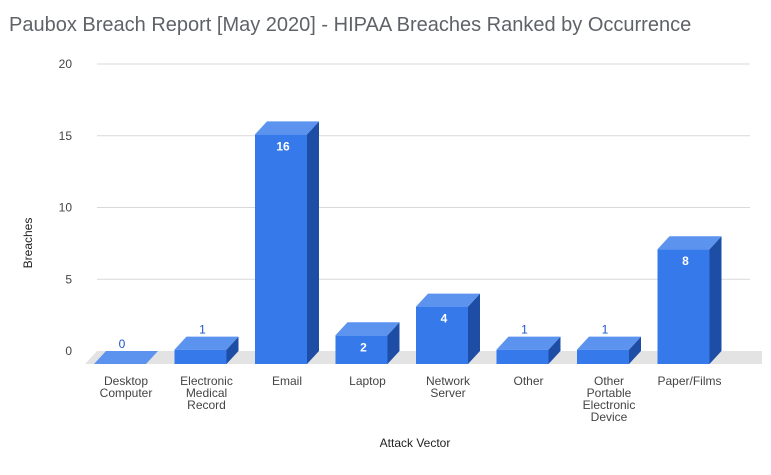 Image resolution: width=771 pixels, height=475 pixels. I want to click on x-tick-label: Other Portable Electronic Device, so click(609, 399).